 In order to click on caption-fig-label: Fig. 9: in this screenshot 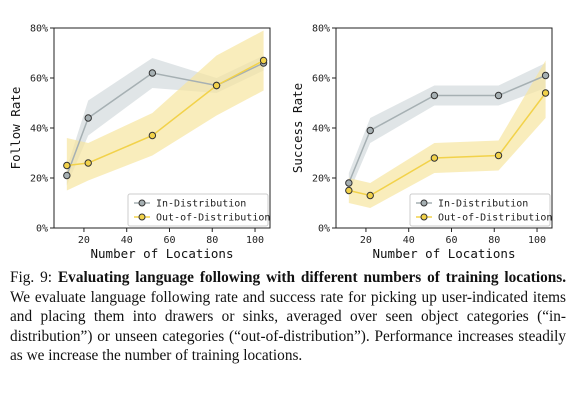, I will do `click(31, 277)`.